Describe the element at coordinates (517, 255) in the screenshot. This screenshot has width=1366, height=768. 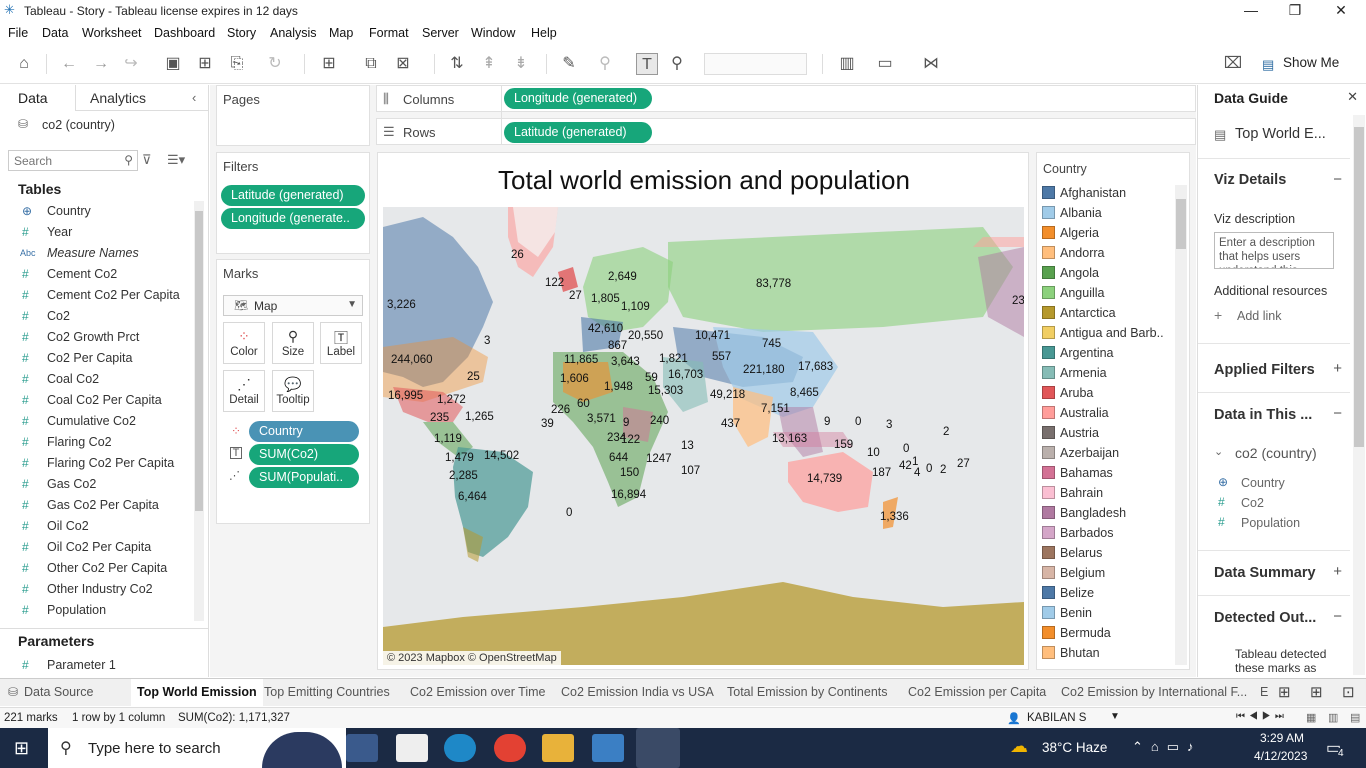
I see `map-value-label: 26` at that location.